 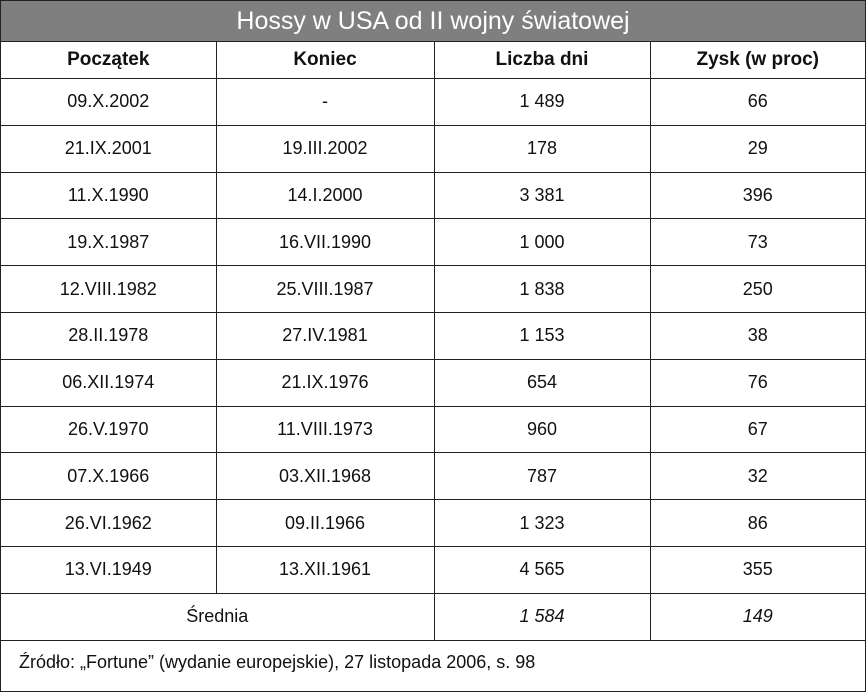 I want to click on gain-cell: 29, so click(x=757, y=149).